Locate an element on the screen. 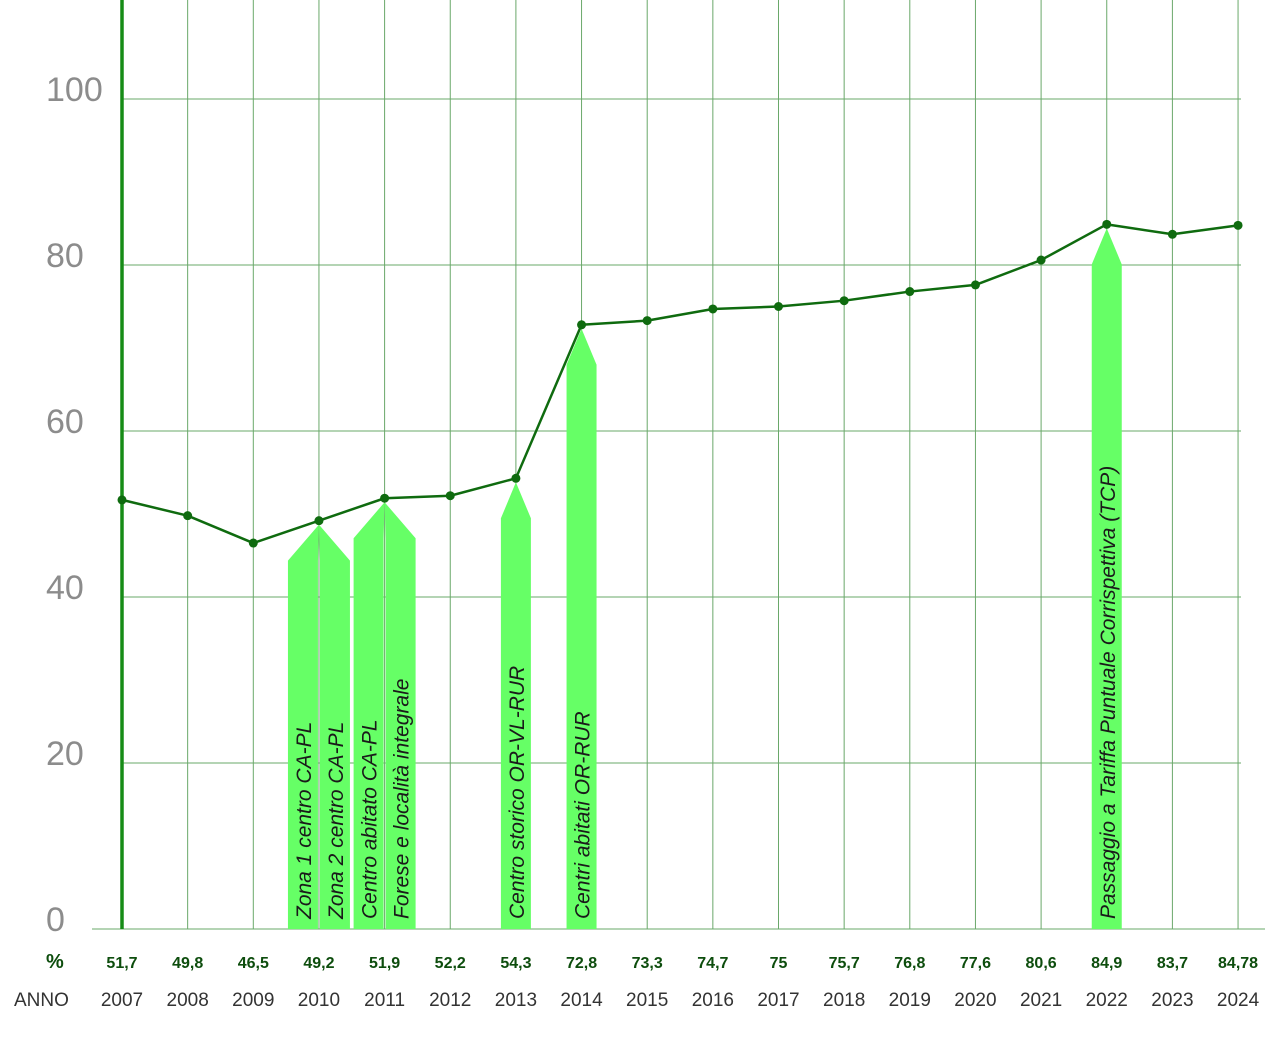  value-label: 72,8 is located at coordinates (581, 963).